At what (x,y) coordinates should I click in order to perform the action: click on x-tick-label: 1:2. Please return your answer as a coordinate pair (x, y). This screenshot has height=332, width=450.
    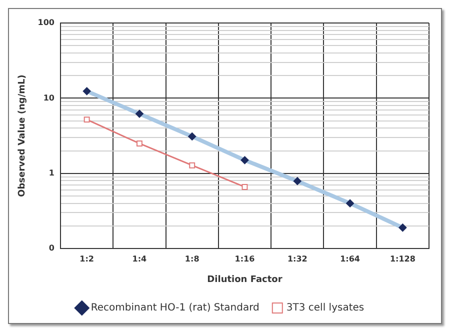
    Looking at the image, I should click on (87, 259).